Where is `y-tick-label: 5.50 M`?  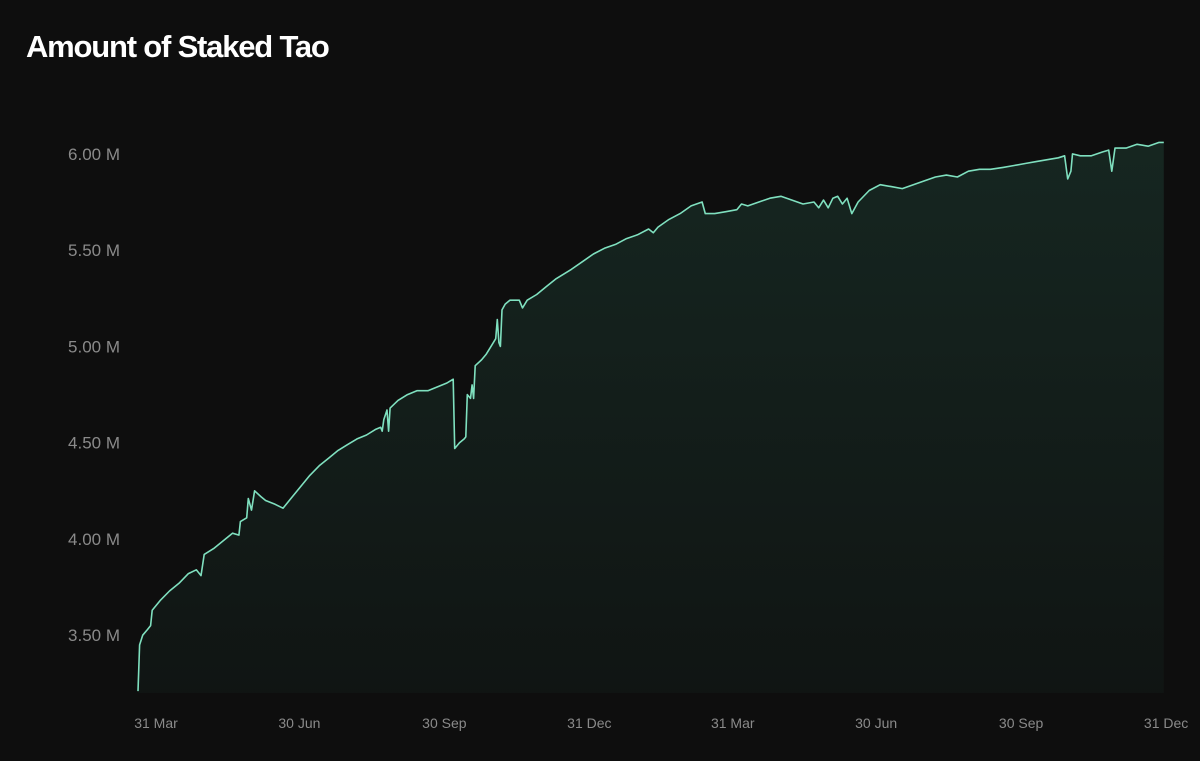 y-tick-label: 5.50 M is located at coordinates (94, 250).